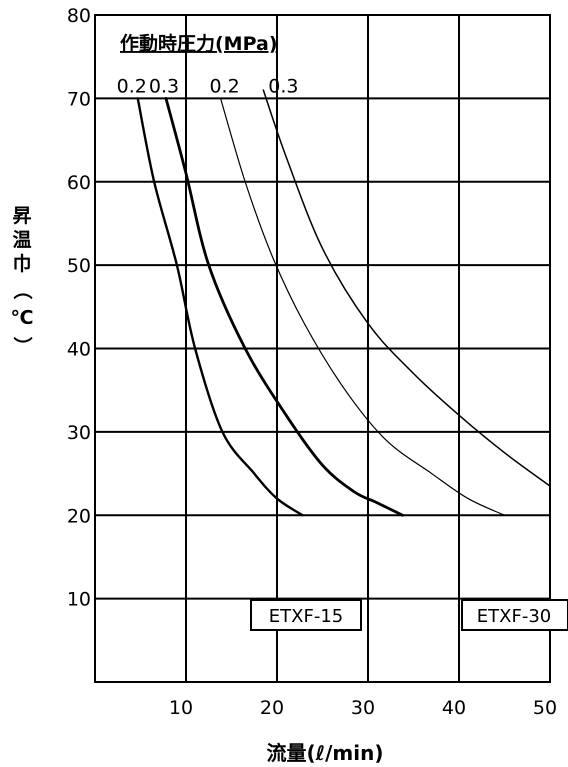 The width and height of the screenshot is (568, 767). What do you see at coordinates (79, 99) in the screenshot?
I see `y-tick-label: 70` at bounding box center [79, 99].